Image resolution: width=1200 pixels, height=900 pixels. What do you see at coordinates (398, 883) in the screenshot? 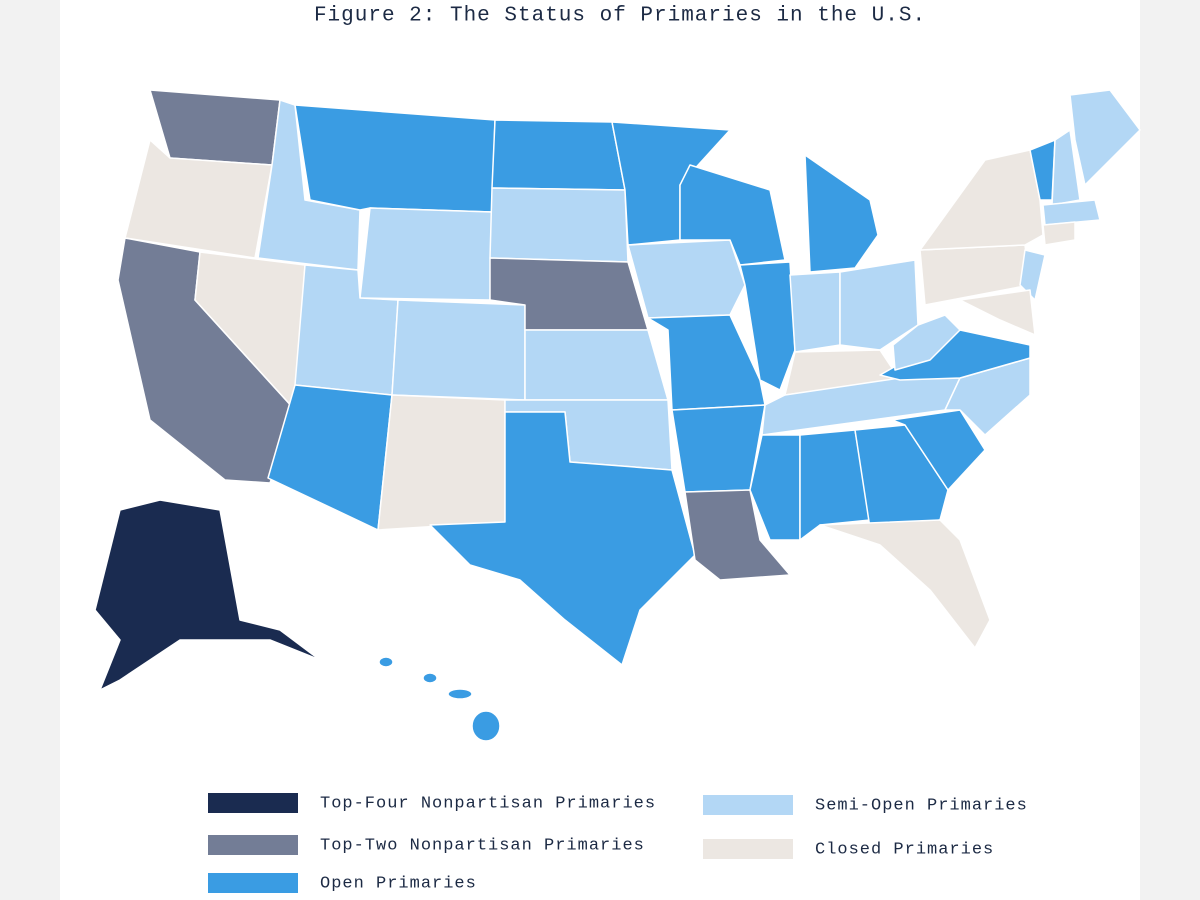
I see `legend-label: Open Primaries` at bounding box center [398, 883].